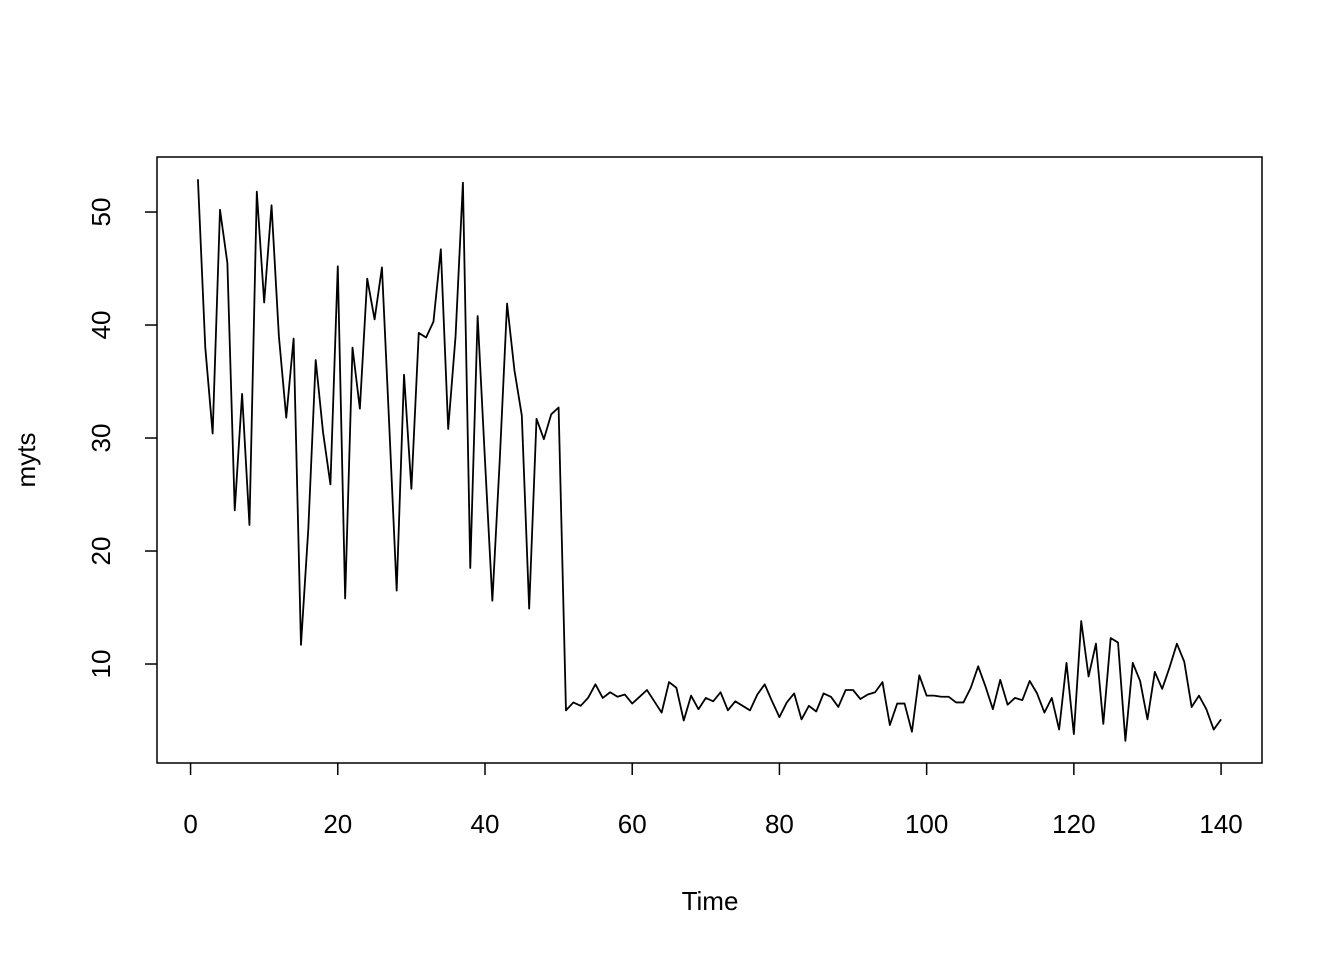 This screenshot has height=960, width=1344. I want to click on x-tick-label: 120, so click(1073, 824).